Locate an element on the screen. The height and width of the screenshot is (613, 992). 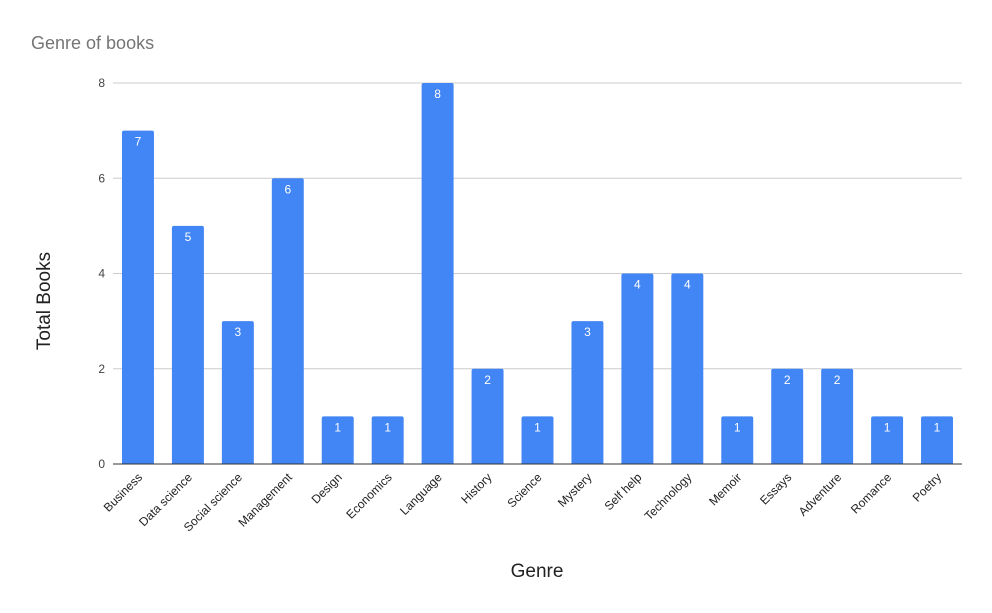
x-tick-label: Memoir is located at coordinates (725, 489).